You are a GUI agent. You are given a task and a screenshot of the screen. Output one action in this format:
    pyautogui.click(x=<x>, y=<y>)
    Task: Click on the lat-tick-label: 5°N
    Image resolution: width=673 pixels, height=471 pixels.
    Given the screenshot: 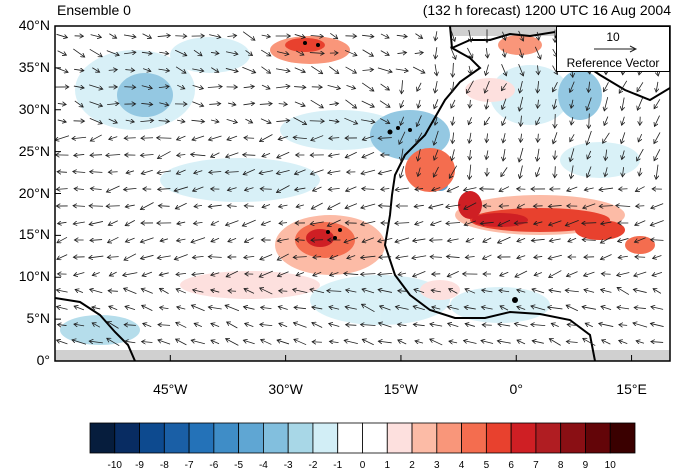 What is the action you would take?
    pyautogui.click(x=38, y=318)
    